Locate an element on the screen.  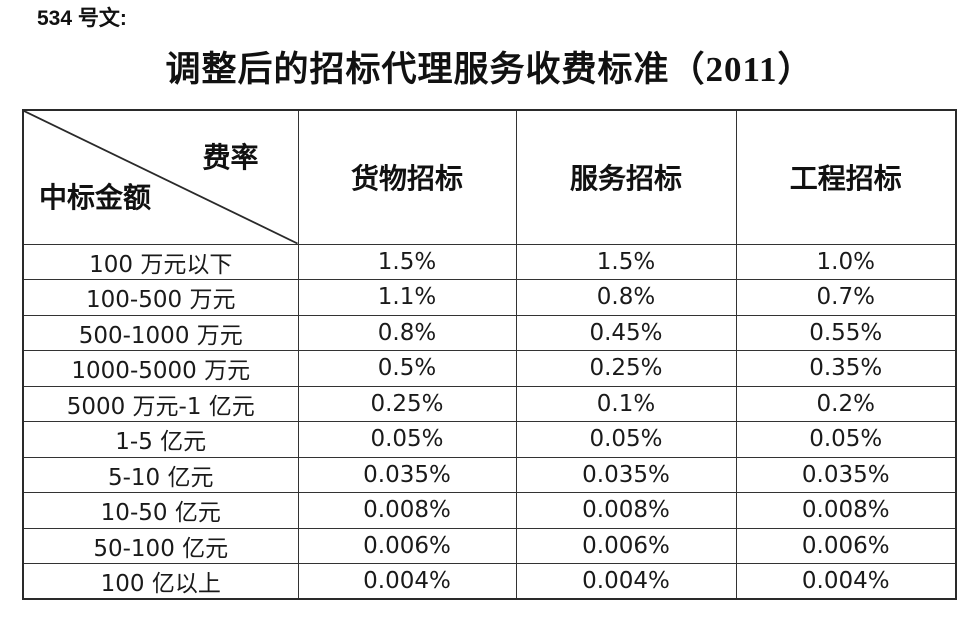
table-row: 50-100 亿元 0.006% 0.006% 0.006% is located at coordinates (489, 545).